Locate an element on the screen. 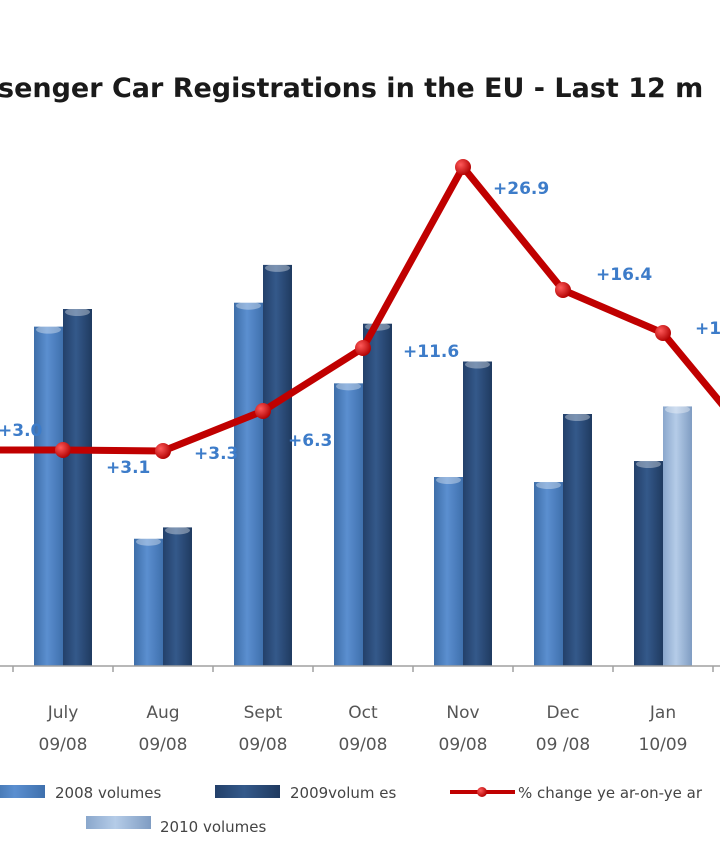 The width and height of the screenshot is (720, 845). bar-2009-4-highlight is located at coordinates (477, 364).